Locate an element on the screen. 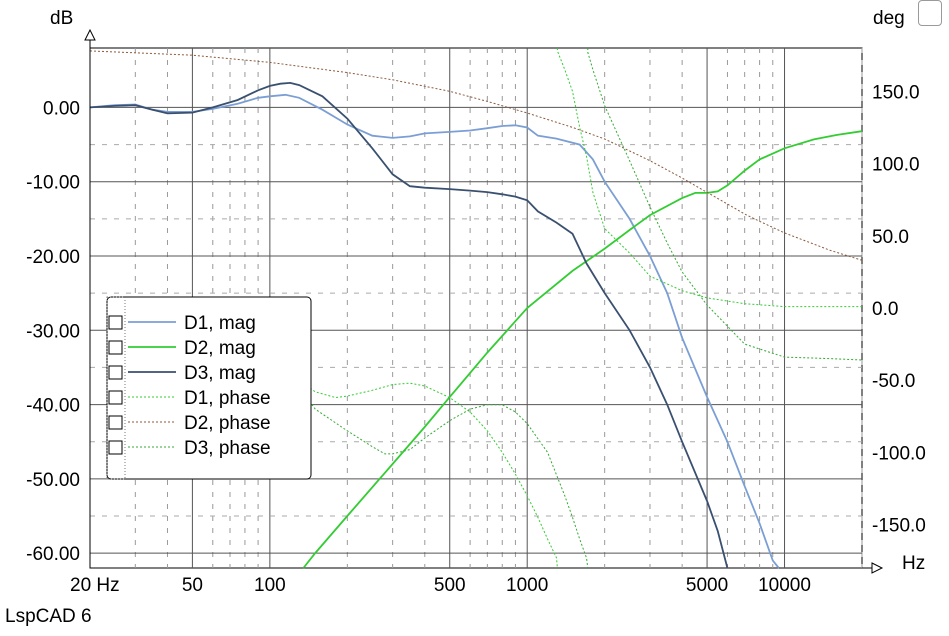  window-button is located at coordinates (930, 13).